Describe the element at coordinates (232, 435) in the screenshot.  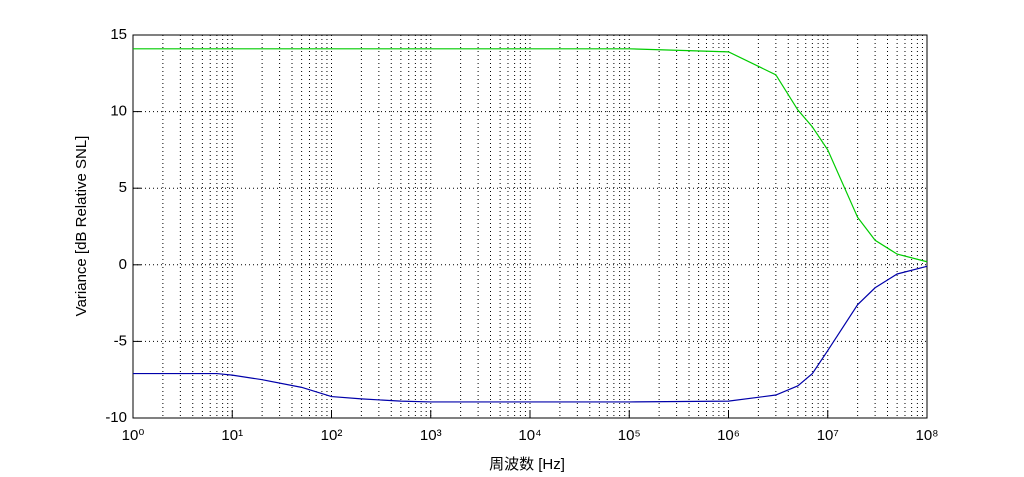
I see `x-tick-label: 10¹` at that location.